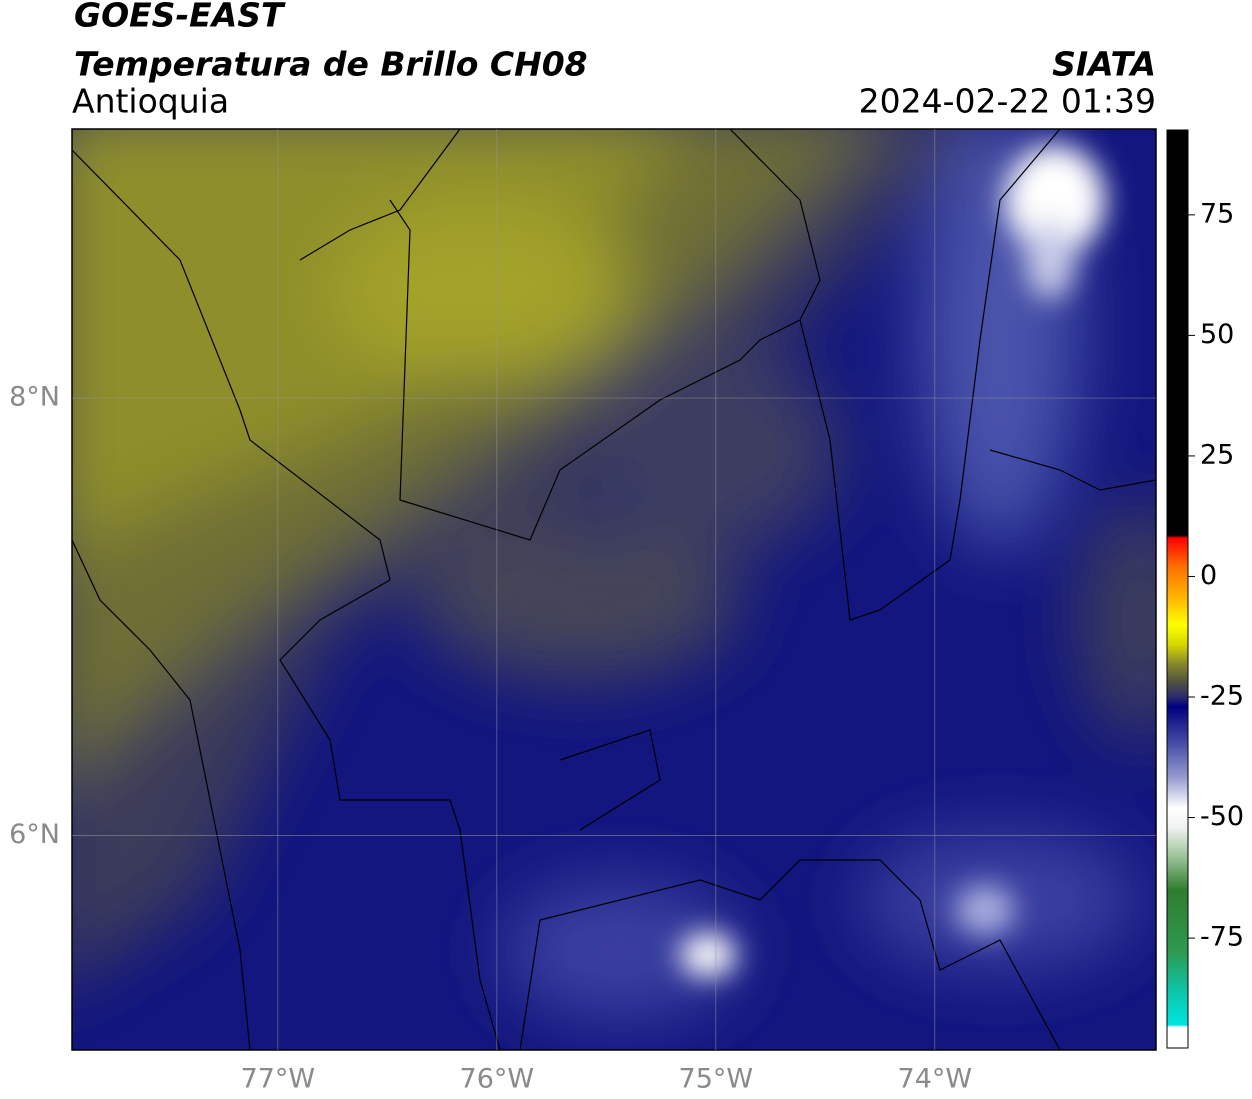 This screenshot has width=1252, height=1099. I want to click on subtitle: Temperatura de Brillo CH08, so click(331, 64).